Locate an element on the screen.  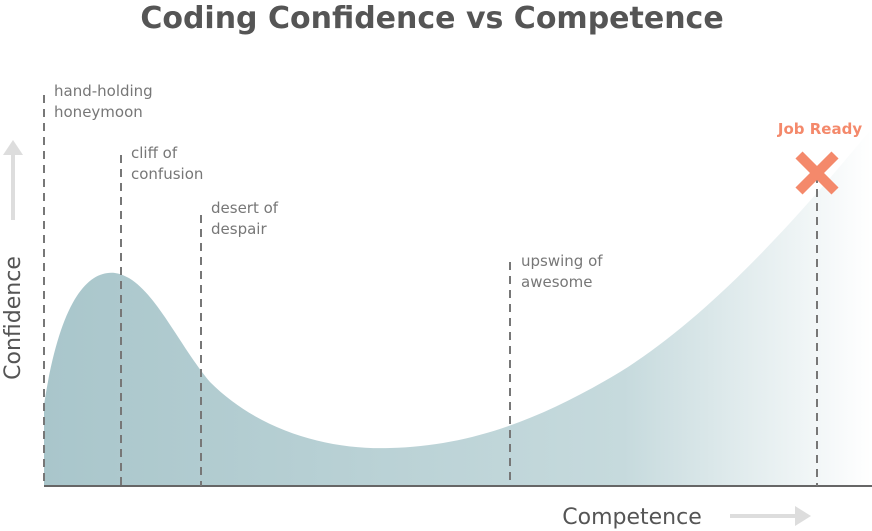
phase-label: desert of despair is located at coordinates (245, 218).